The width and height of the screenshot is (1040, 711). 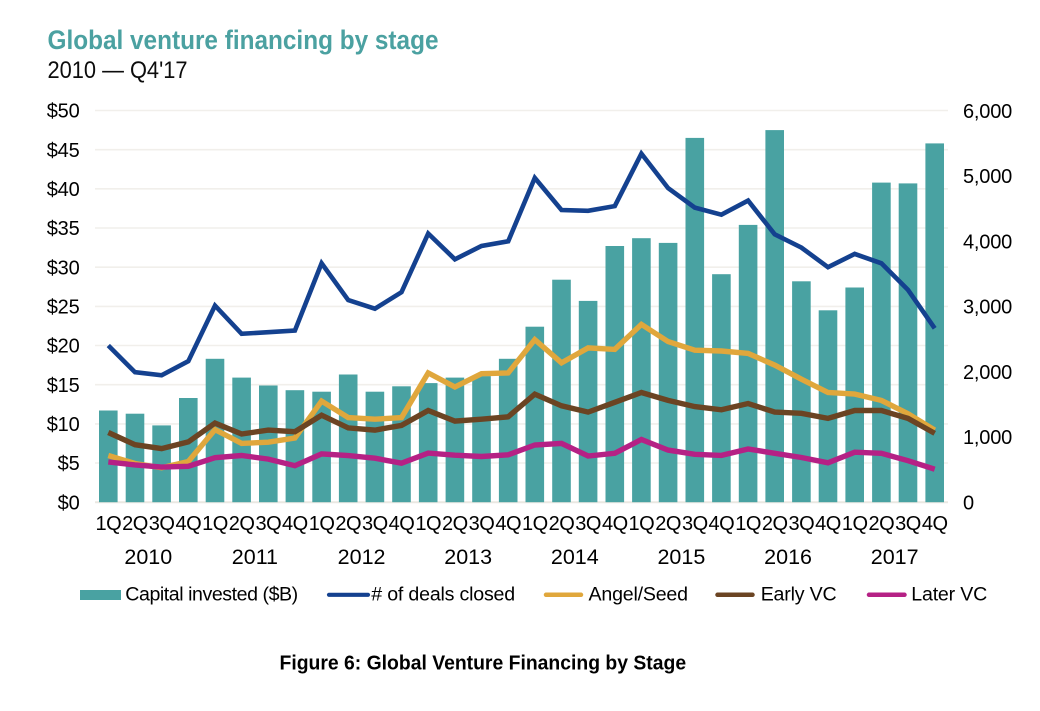 I want to click on svg-text: 2011, so click(x=255, y=557).